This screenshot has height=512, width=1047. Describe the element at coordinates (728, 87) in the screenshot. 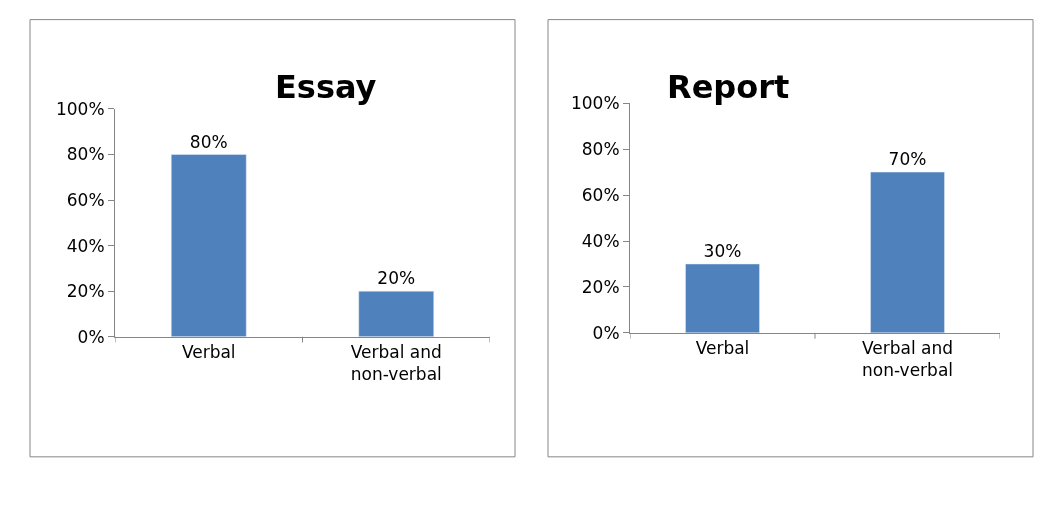

I see `chart-title: Report` at that location.